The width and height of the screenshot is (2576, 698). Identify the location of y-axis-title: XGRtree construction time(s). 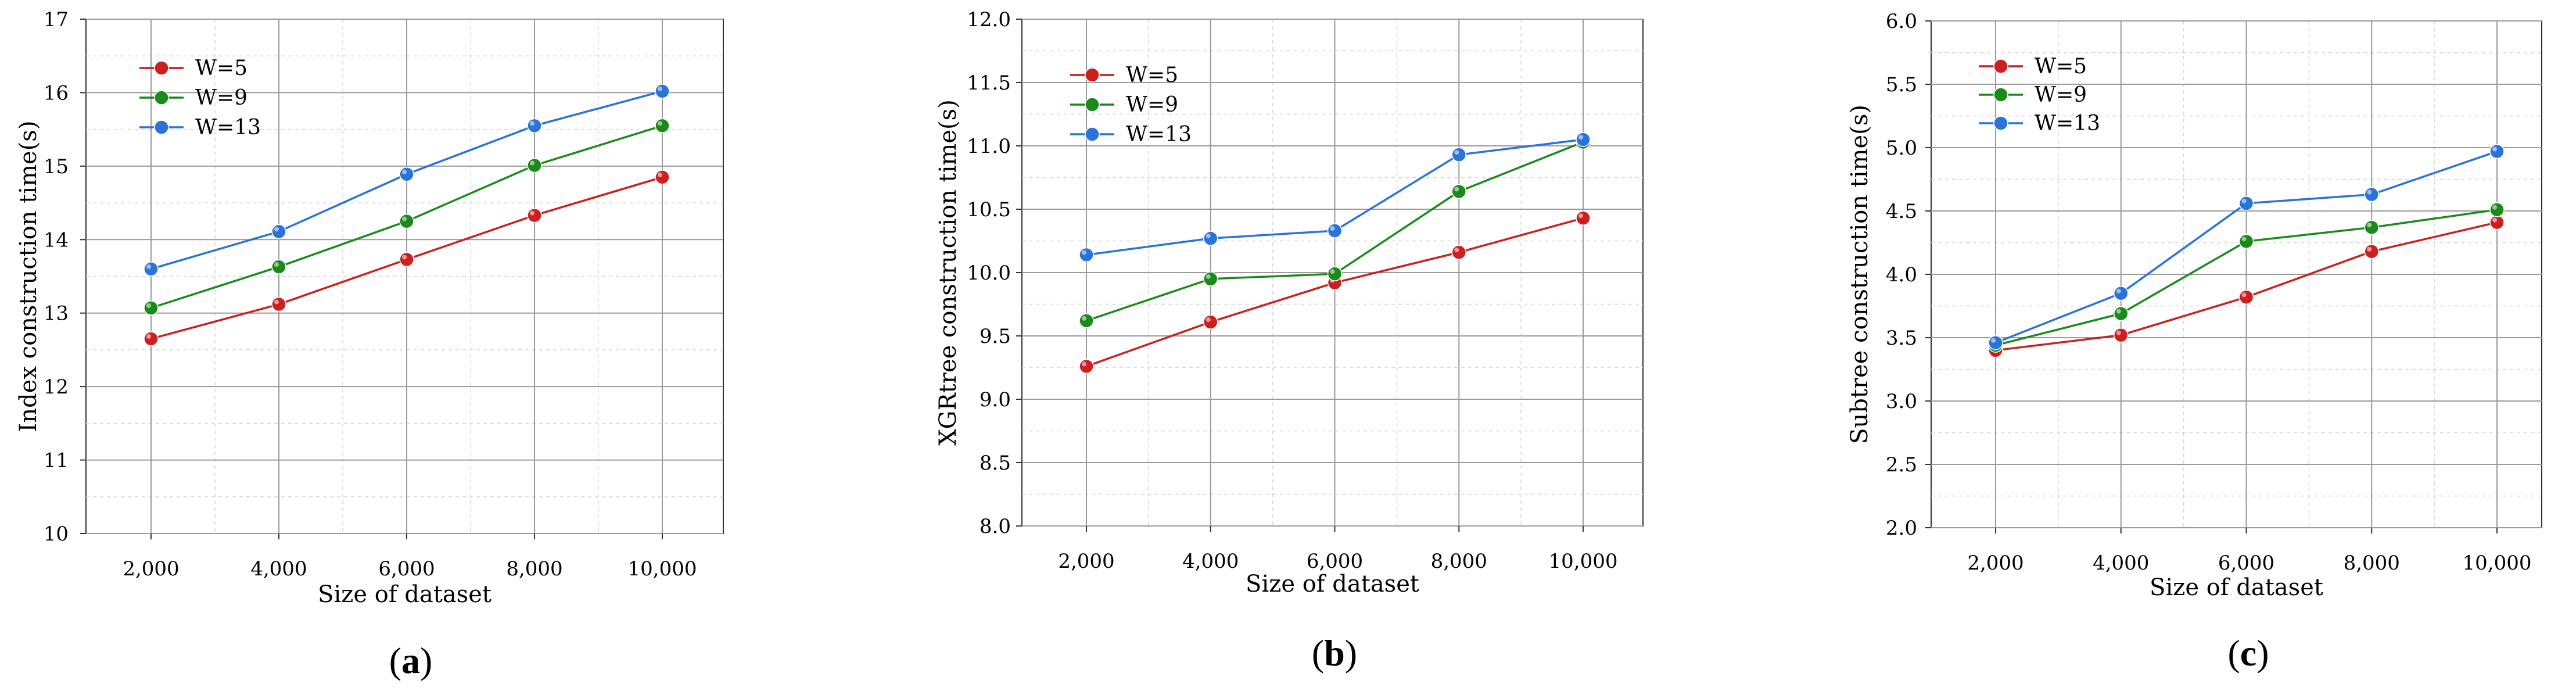
(948, 272).